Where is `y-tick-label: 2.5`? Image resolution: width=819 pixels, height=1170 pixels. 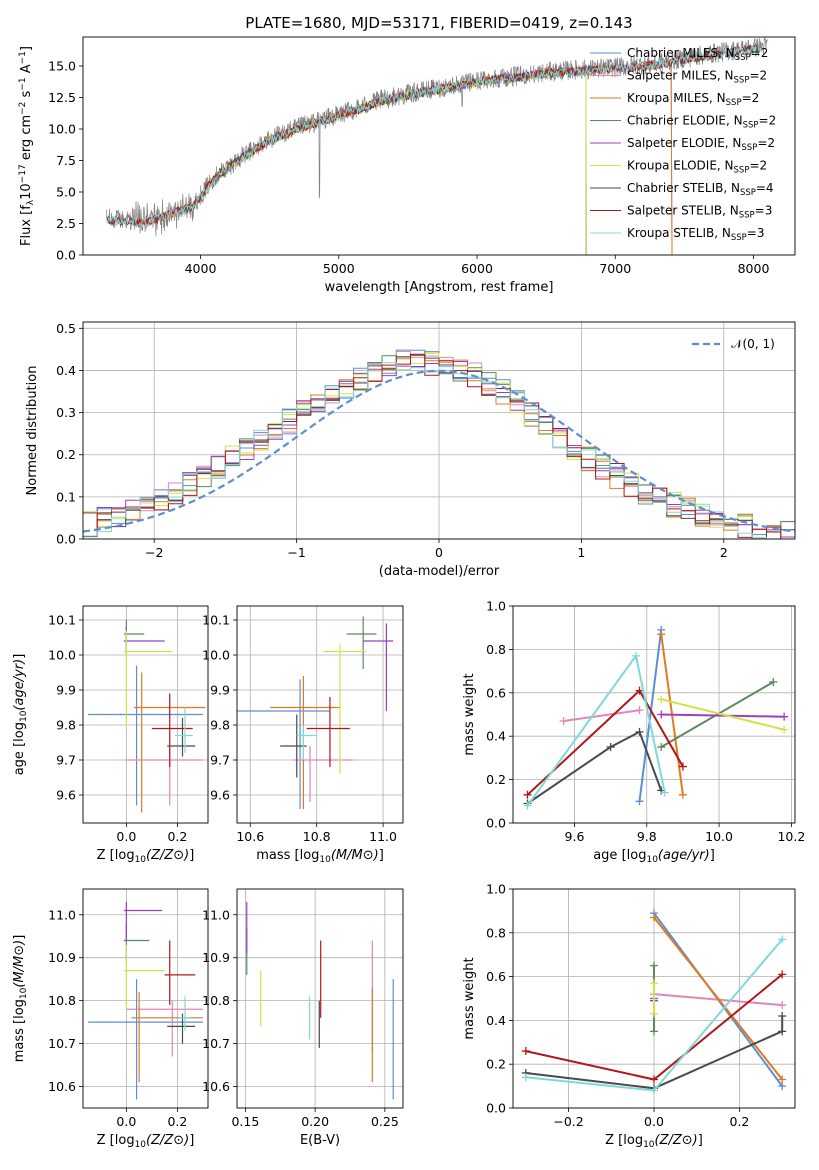 y-tick-label: 2.5 is located at coordinates (66, 223).